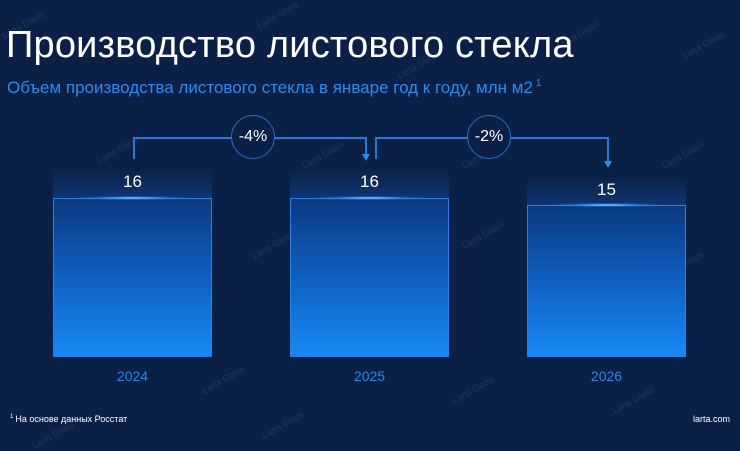 This screenshot has height=451, width=740. Describe the element at coordinates (71, 419) in the screenshot. I see `footnote-text: На основе данных Росстат` at that location.